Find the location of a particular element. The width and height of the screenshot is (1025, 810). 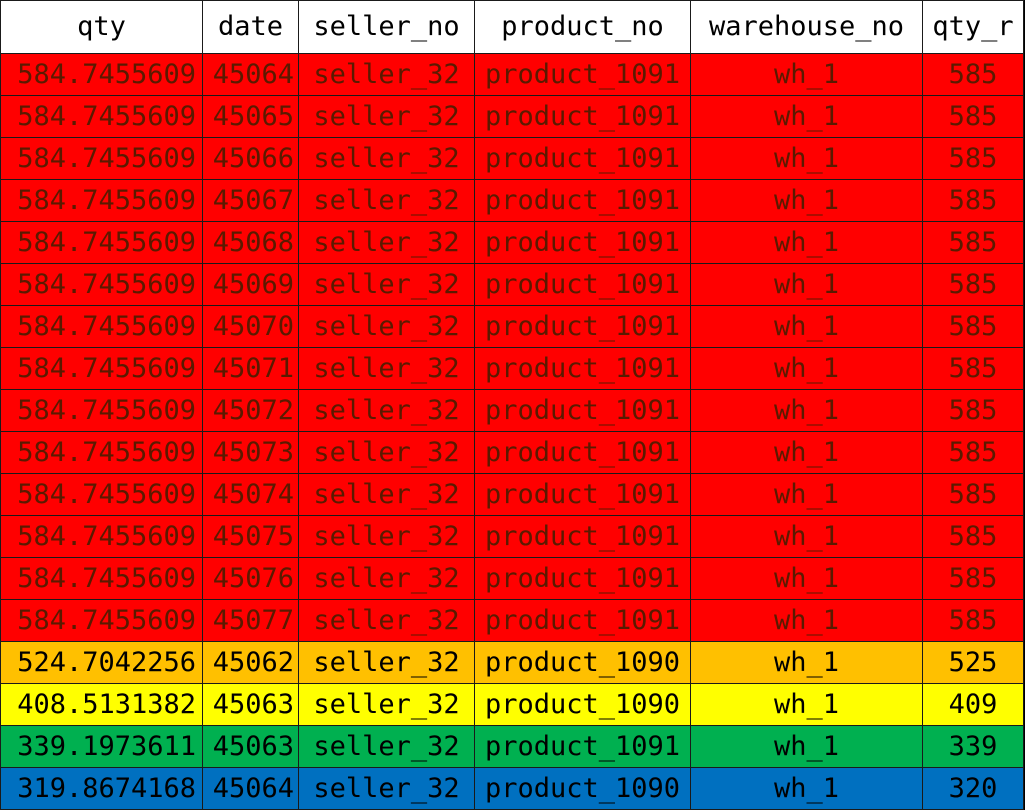

cell-date: 45075 is located at coordinates (250, 536).